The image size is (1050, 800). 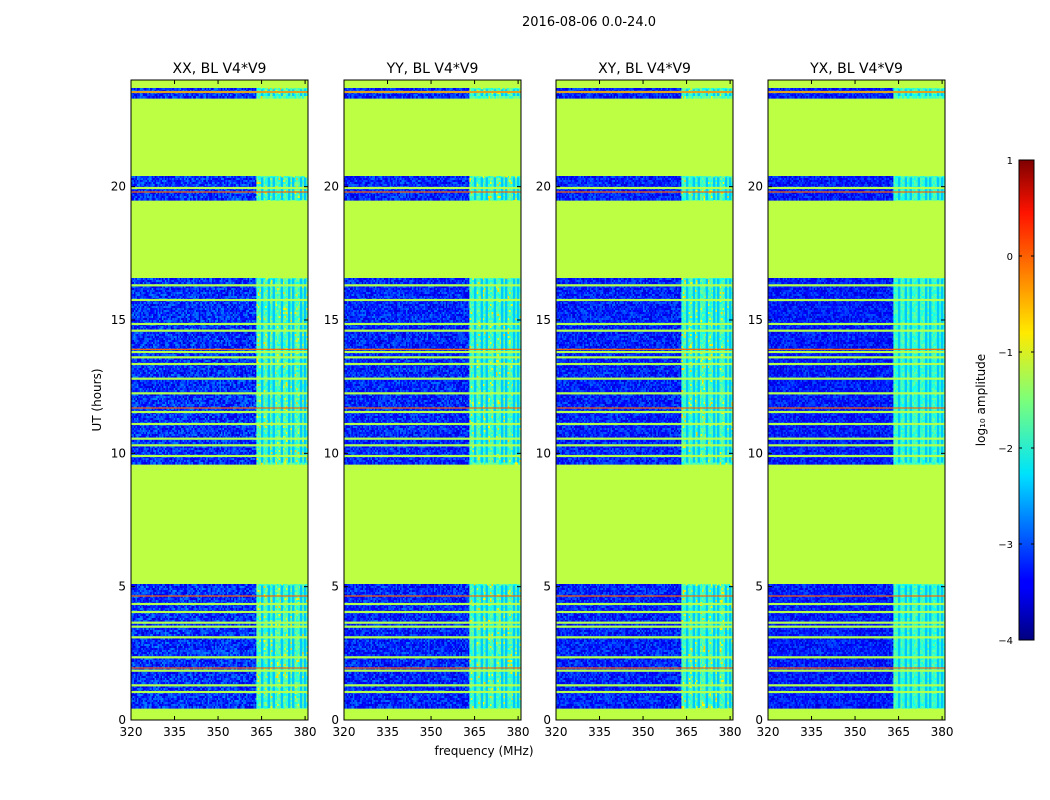 What do you see at coordinates (1016, 401) in the screenshot?
I see `colorbar: 1 0 −1 −2 −3 −4` at bounding box center [1016, 401].